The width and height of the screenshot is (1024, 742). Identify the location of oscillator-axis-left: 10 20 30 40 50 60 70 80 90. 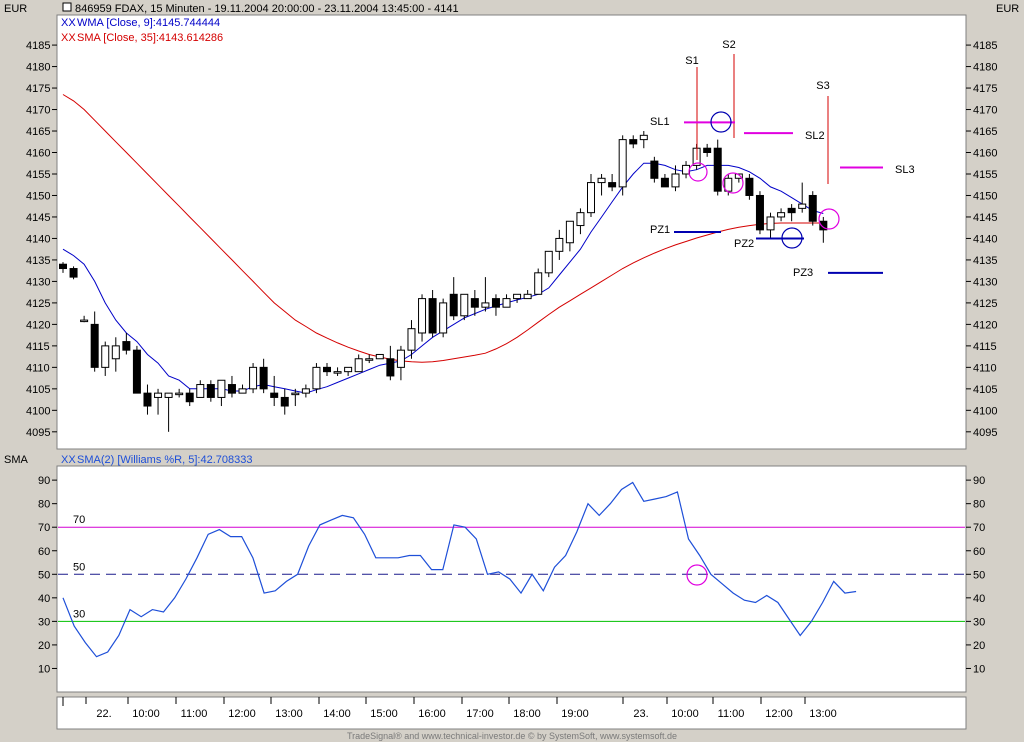
(47, 575).